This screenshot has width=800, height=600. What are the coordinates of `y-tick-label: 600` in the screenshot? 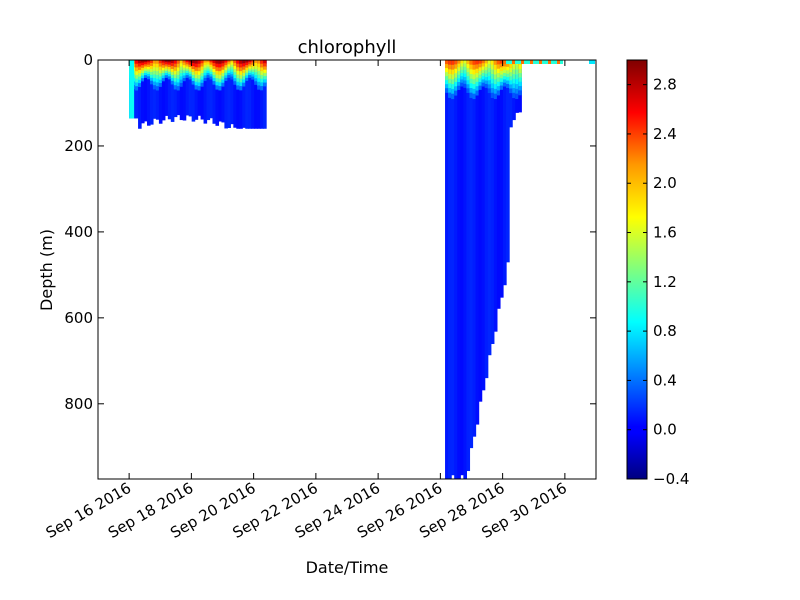 It's located at (78, 318).